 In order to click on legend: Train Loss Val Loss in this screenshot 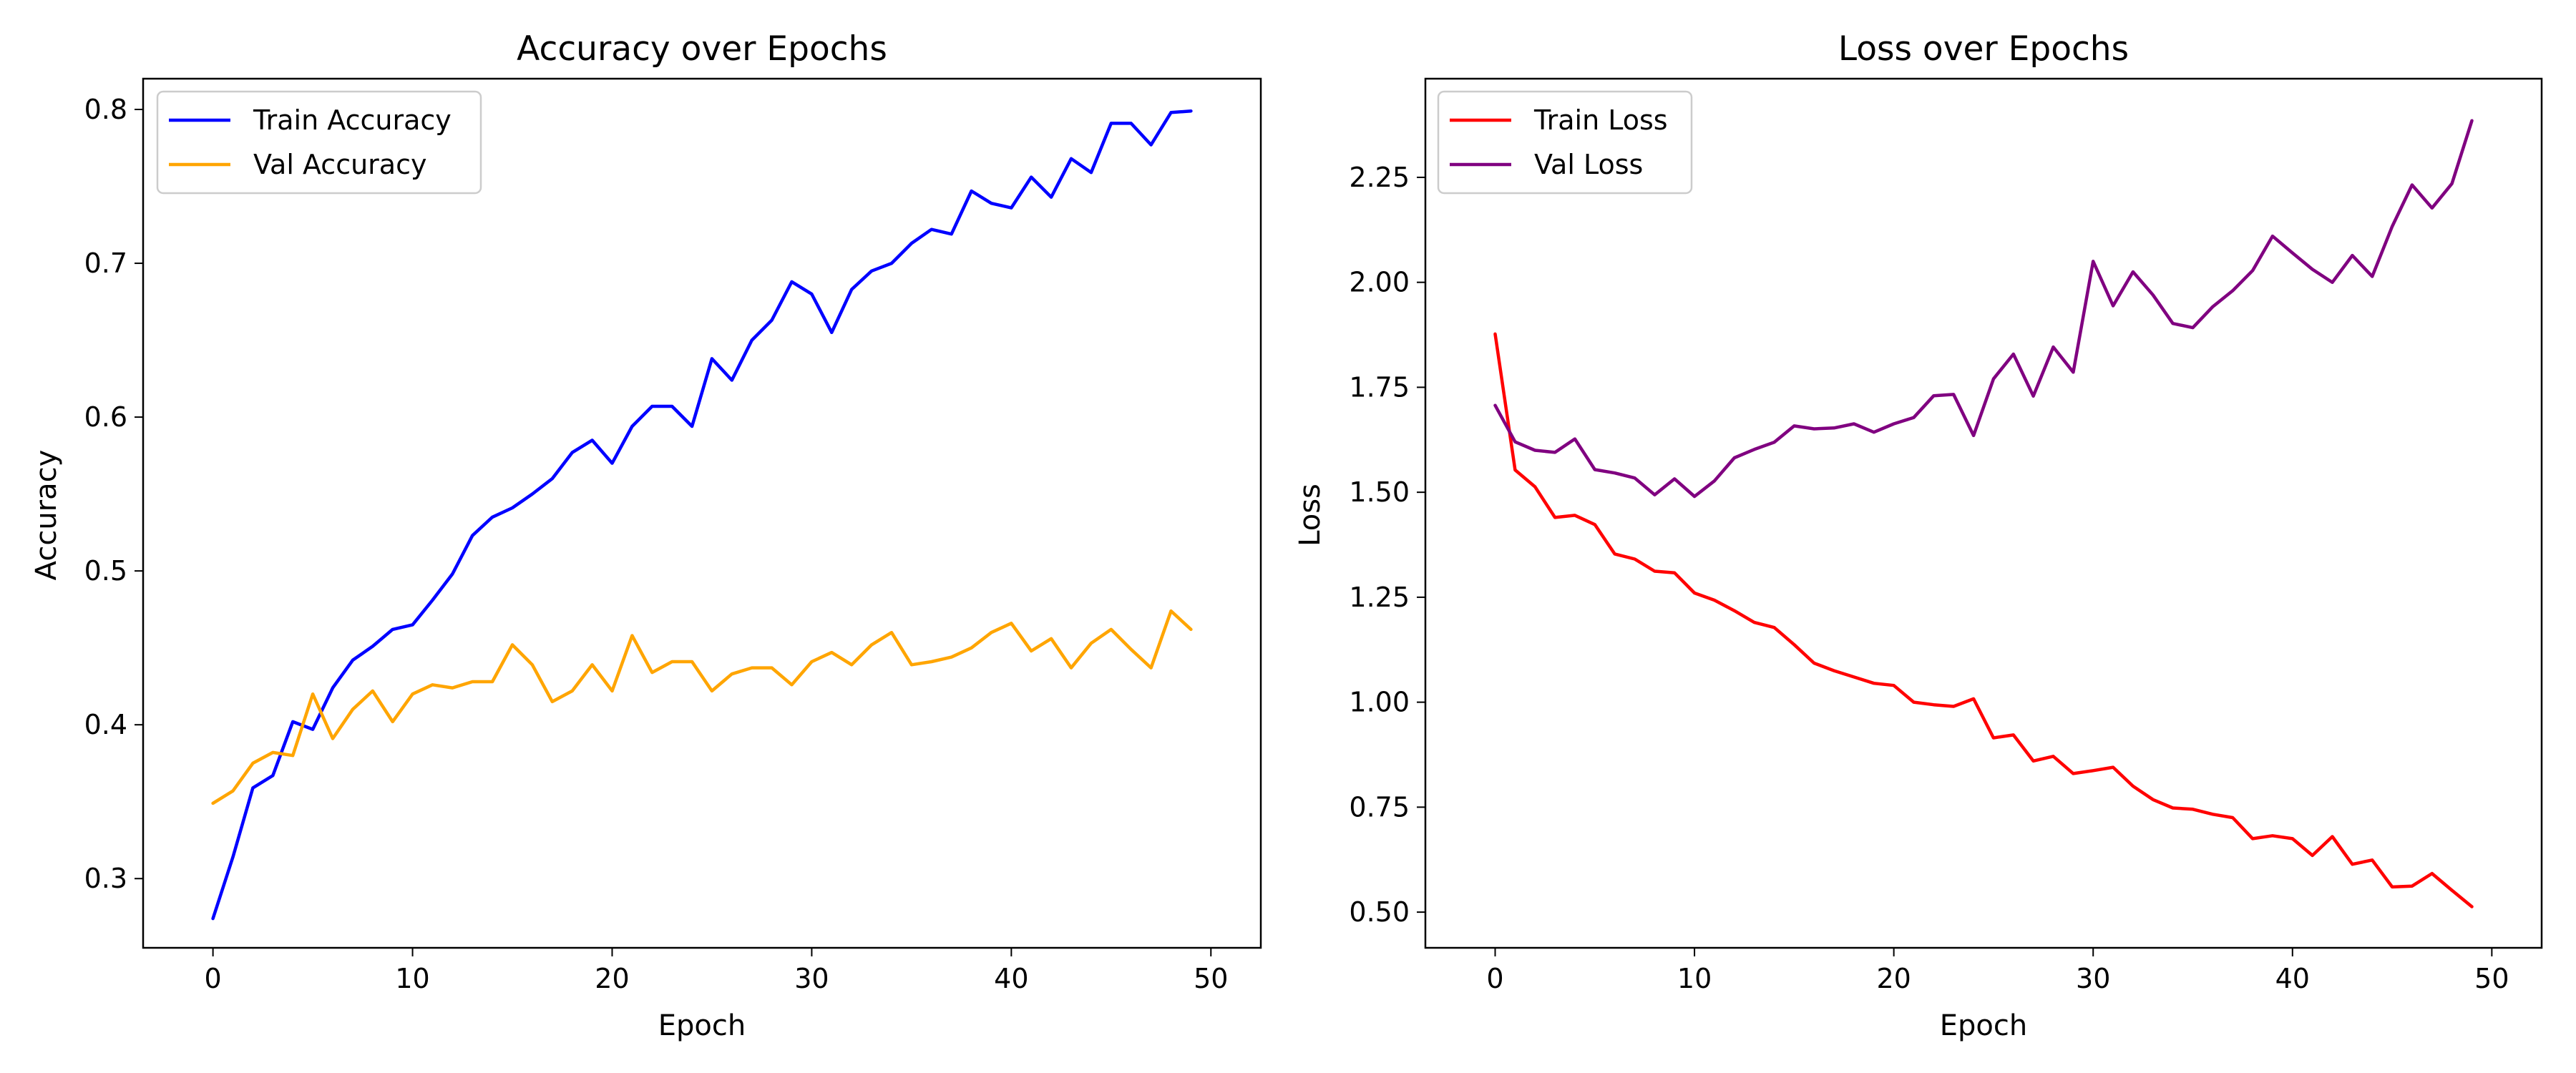, I will do `click(1565, 142)`.